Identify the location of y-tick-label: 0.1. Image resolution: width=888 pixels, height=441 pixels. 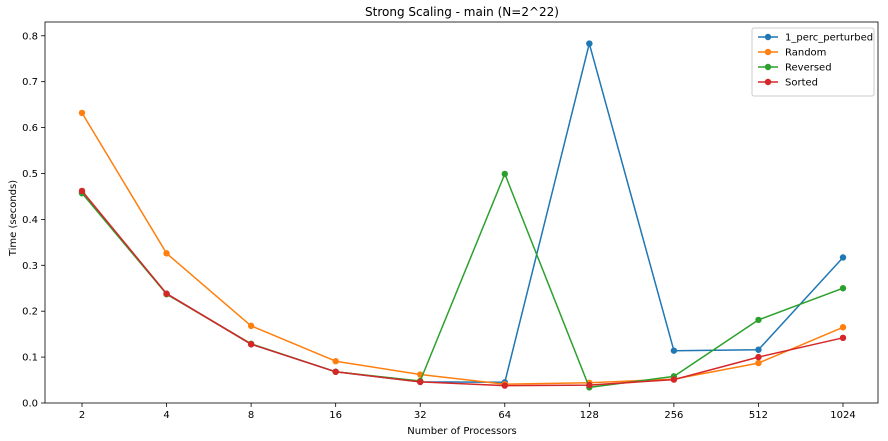
(30, 358).